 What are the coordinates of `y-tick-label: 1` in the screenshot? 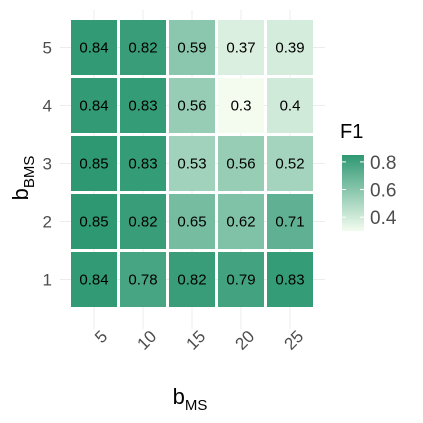 It's located at (47, 280).